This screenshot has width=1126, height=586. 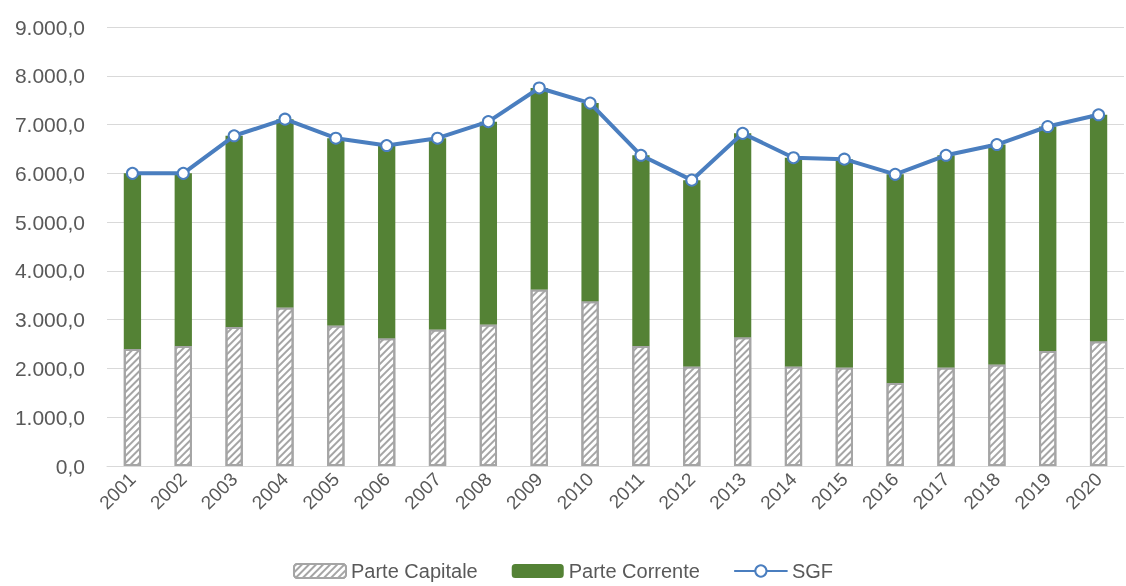 What do you see at coordinates (49, 76) in the screenshot?
I see `y-tick-label: 8.000,0` at bounding box center [49, 76].